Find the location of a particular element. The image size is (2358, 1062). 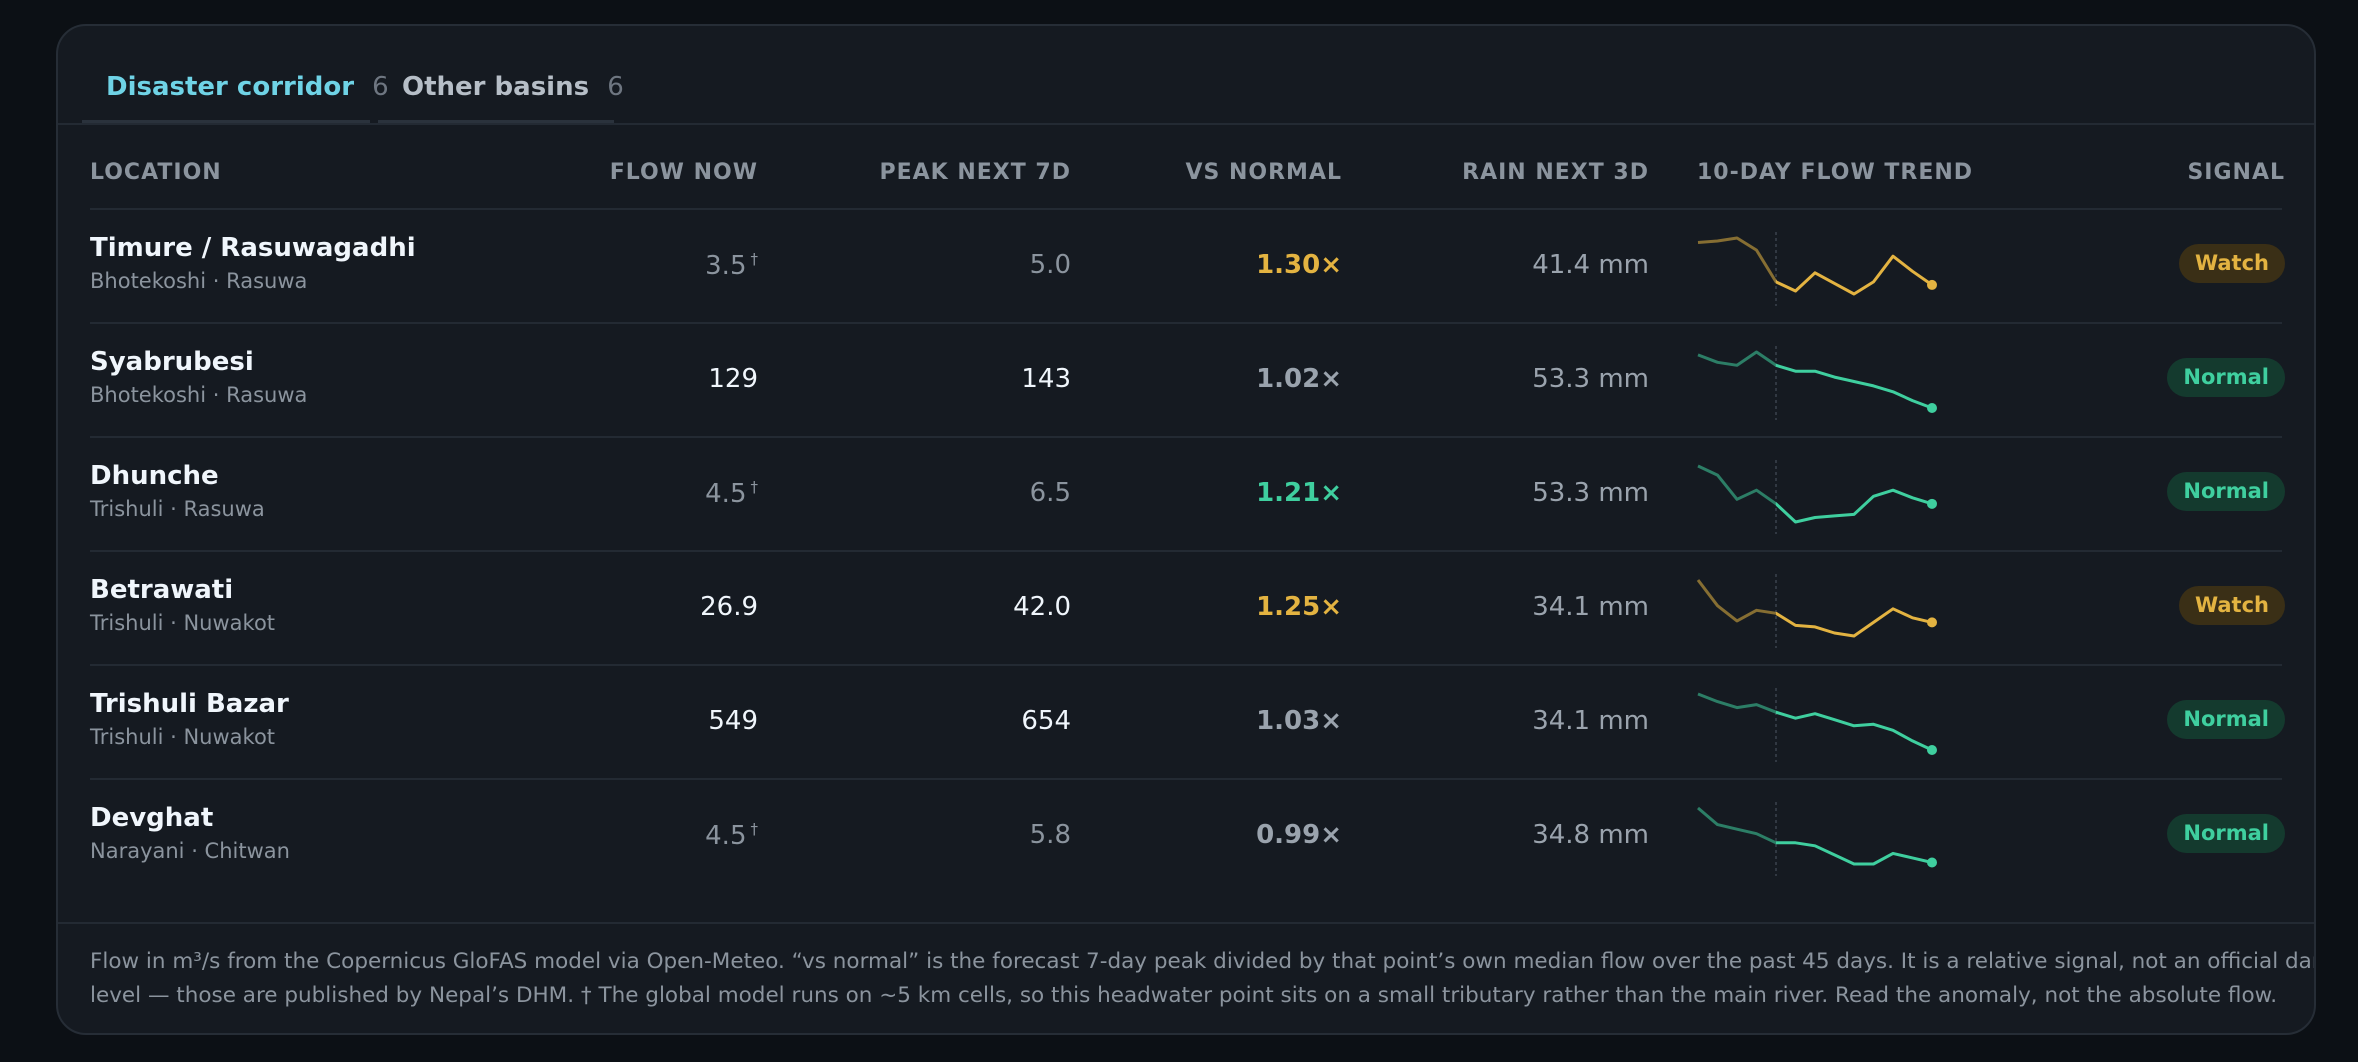

flow-value: 26.9 is located at coordinates (729, 607).